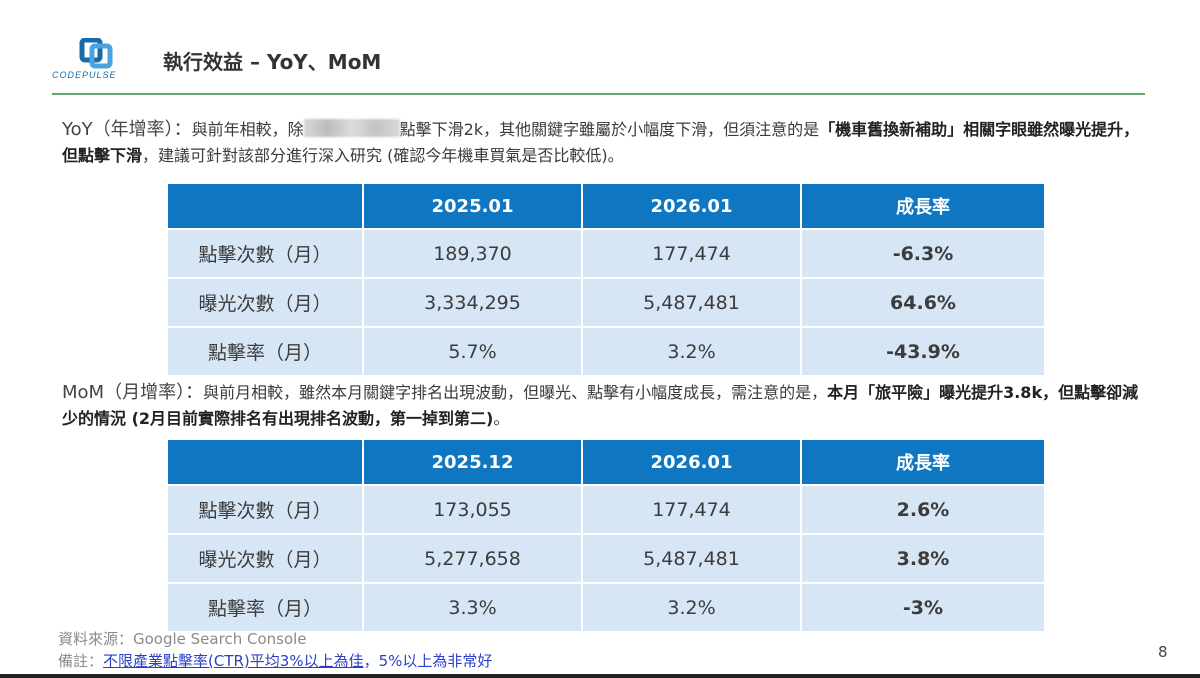 The width and height of the screenshot is (1200, 678). Describe the element at coordinates (924, 608) in the screenshot. I see `growth-cell: -3%` at that location.